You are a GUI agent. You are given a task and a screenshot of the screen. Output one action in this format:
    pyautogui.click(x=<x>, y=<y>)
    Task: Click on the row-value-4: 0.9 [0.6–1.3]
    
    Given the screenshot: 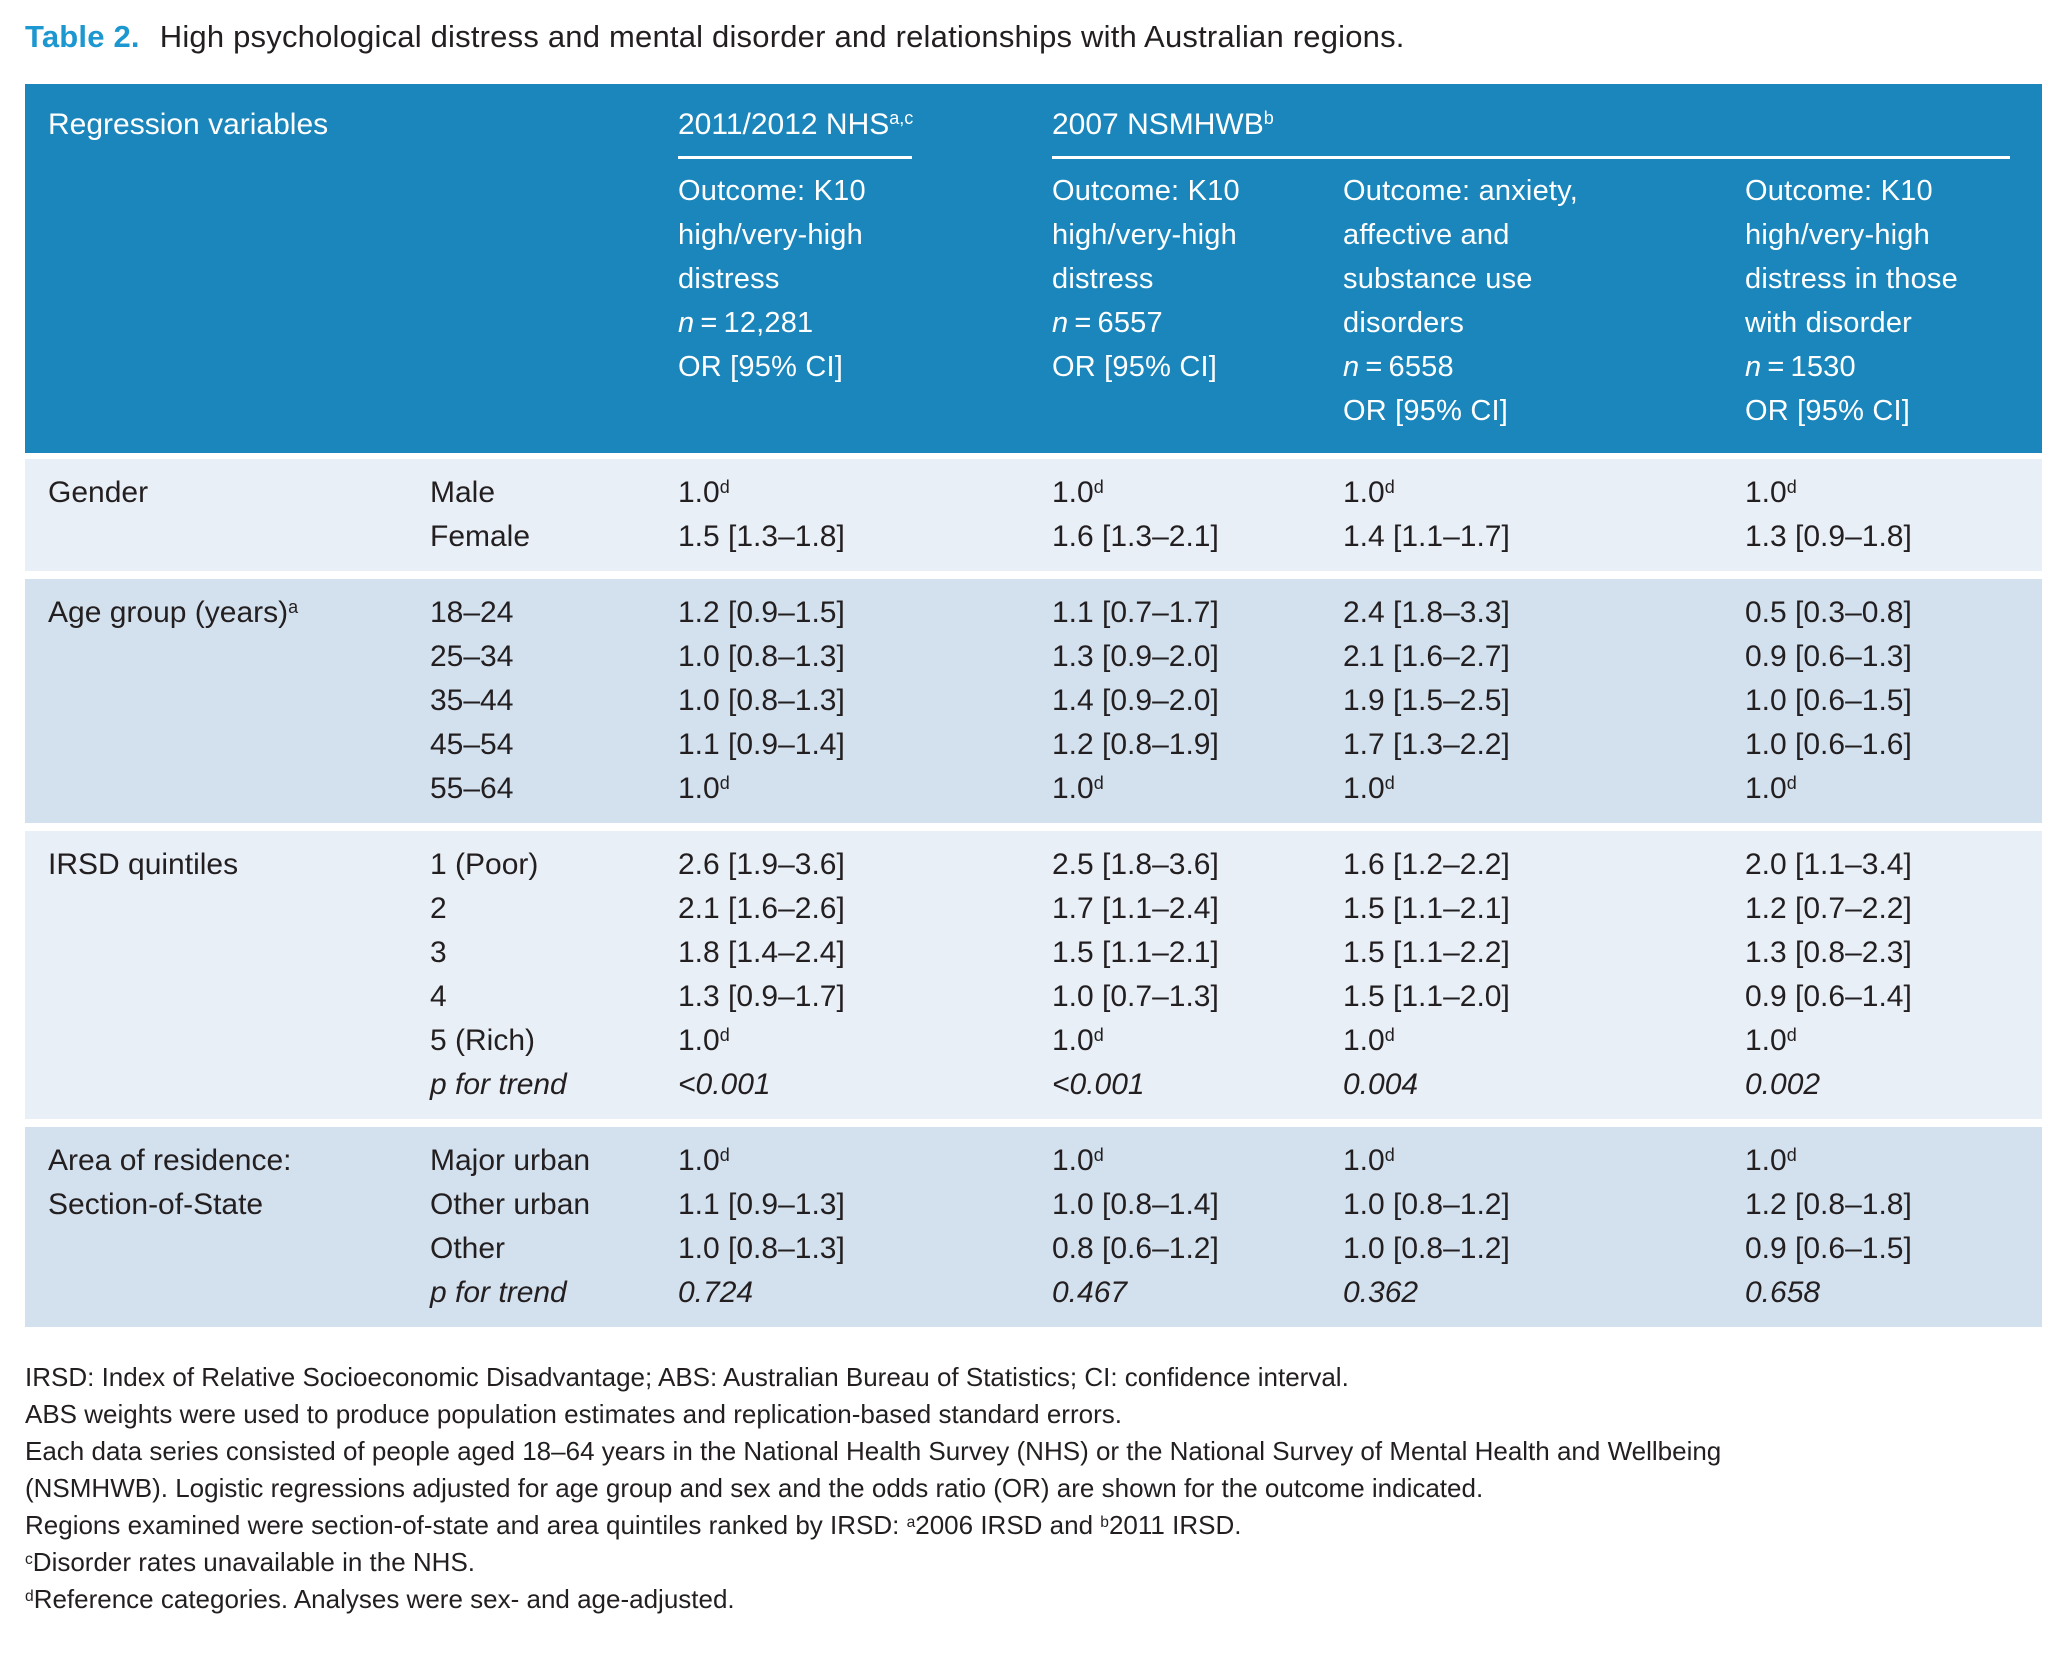 What is the action you would take?
    pyautogui.click(x=1828, y=656)
    